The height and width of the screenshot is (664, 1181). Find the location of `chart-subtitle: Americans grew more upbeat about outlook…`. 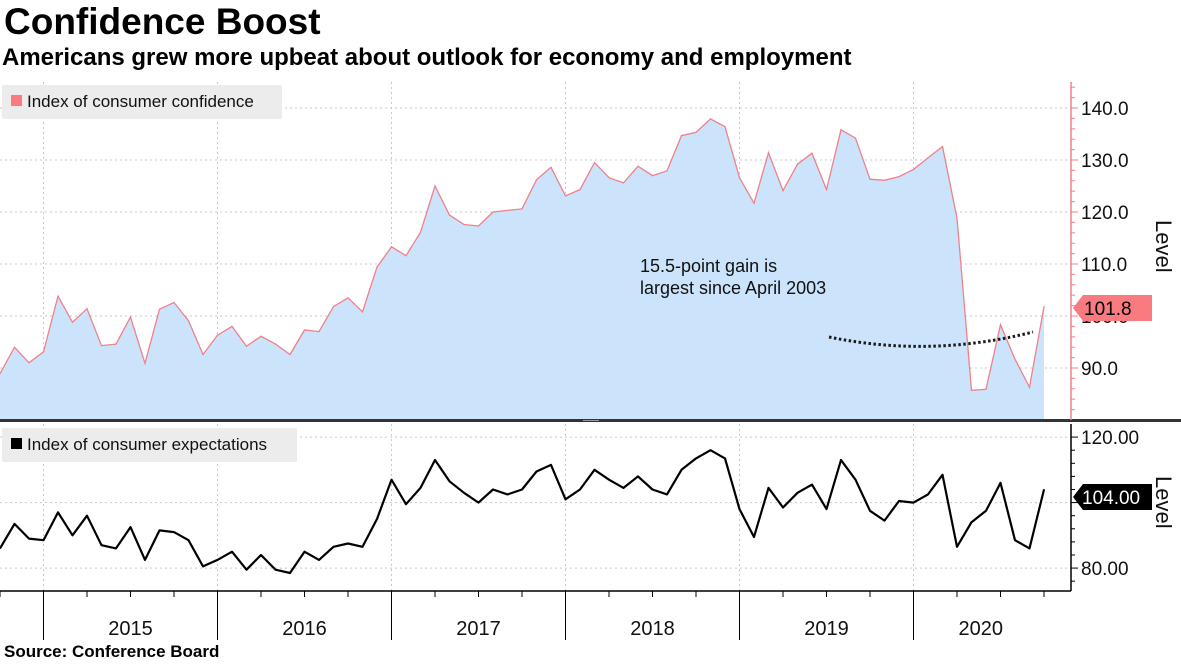

chart-subtitle: Americans grew more upbeat about outlook… is located at coordinates (427, 57).